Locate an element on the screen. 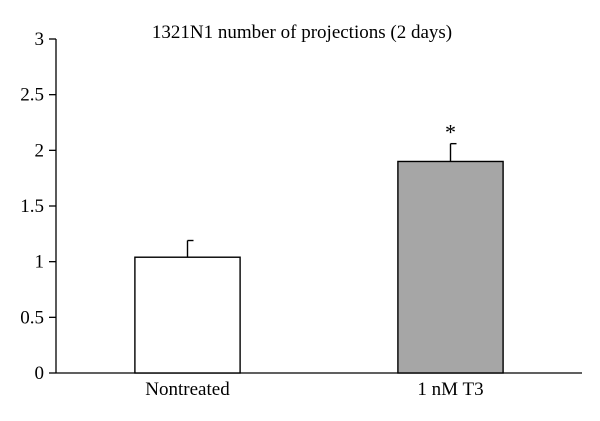 This screenshot has height=421, width=600. y-tick-label: 2.5 is located at coordinates (32, 95).